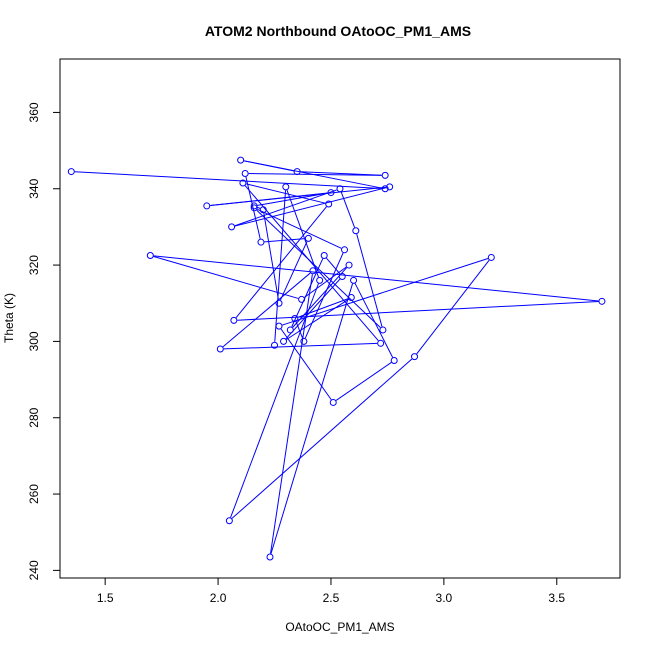 This screenshot has height=650, width=650. I want to click on y-tick-label: 240, so click(34, 570).